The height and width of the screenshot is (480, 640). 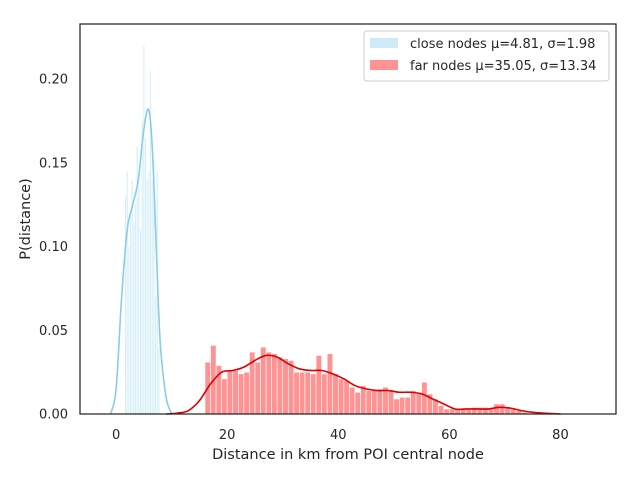 I want to click on far-nodes-kde-line, so click(x=363, y=384).